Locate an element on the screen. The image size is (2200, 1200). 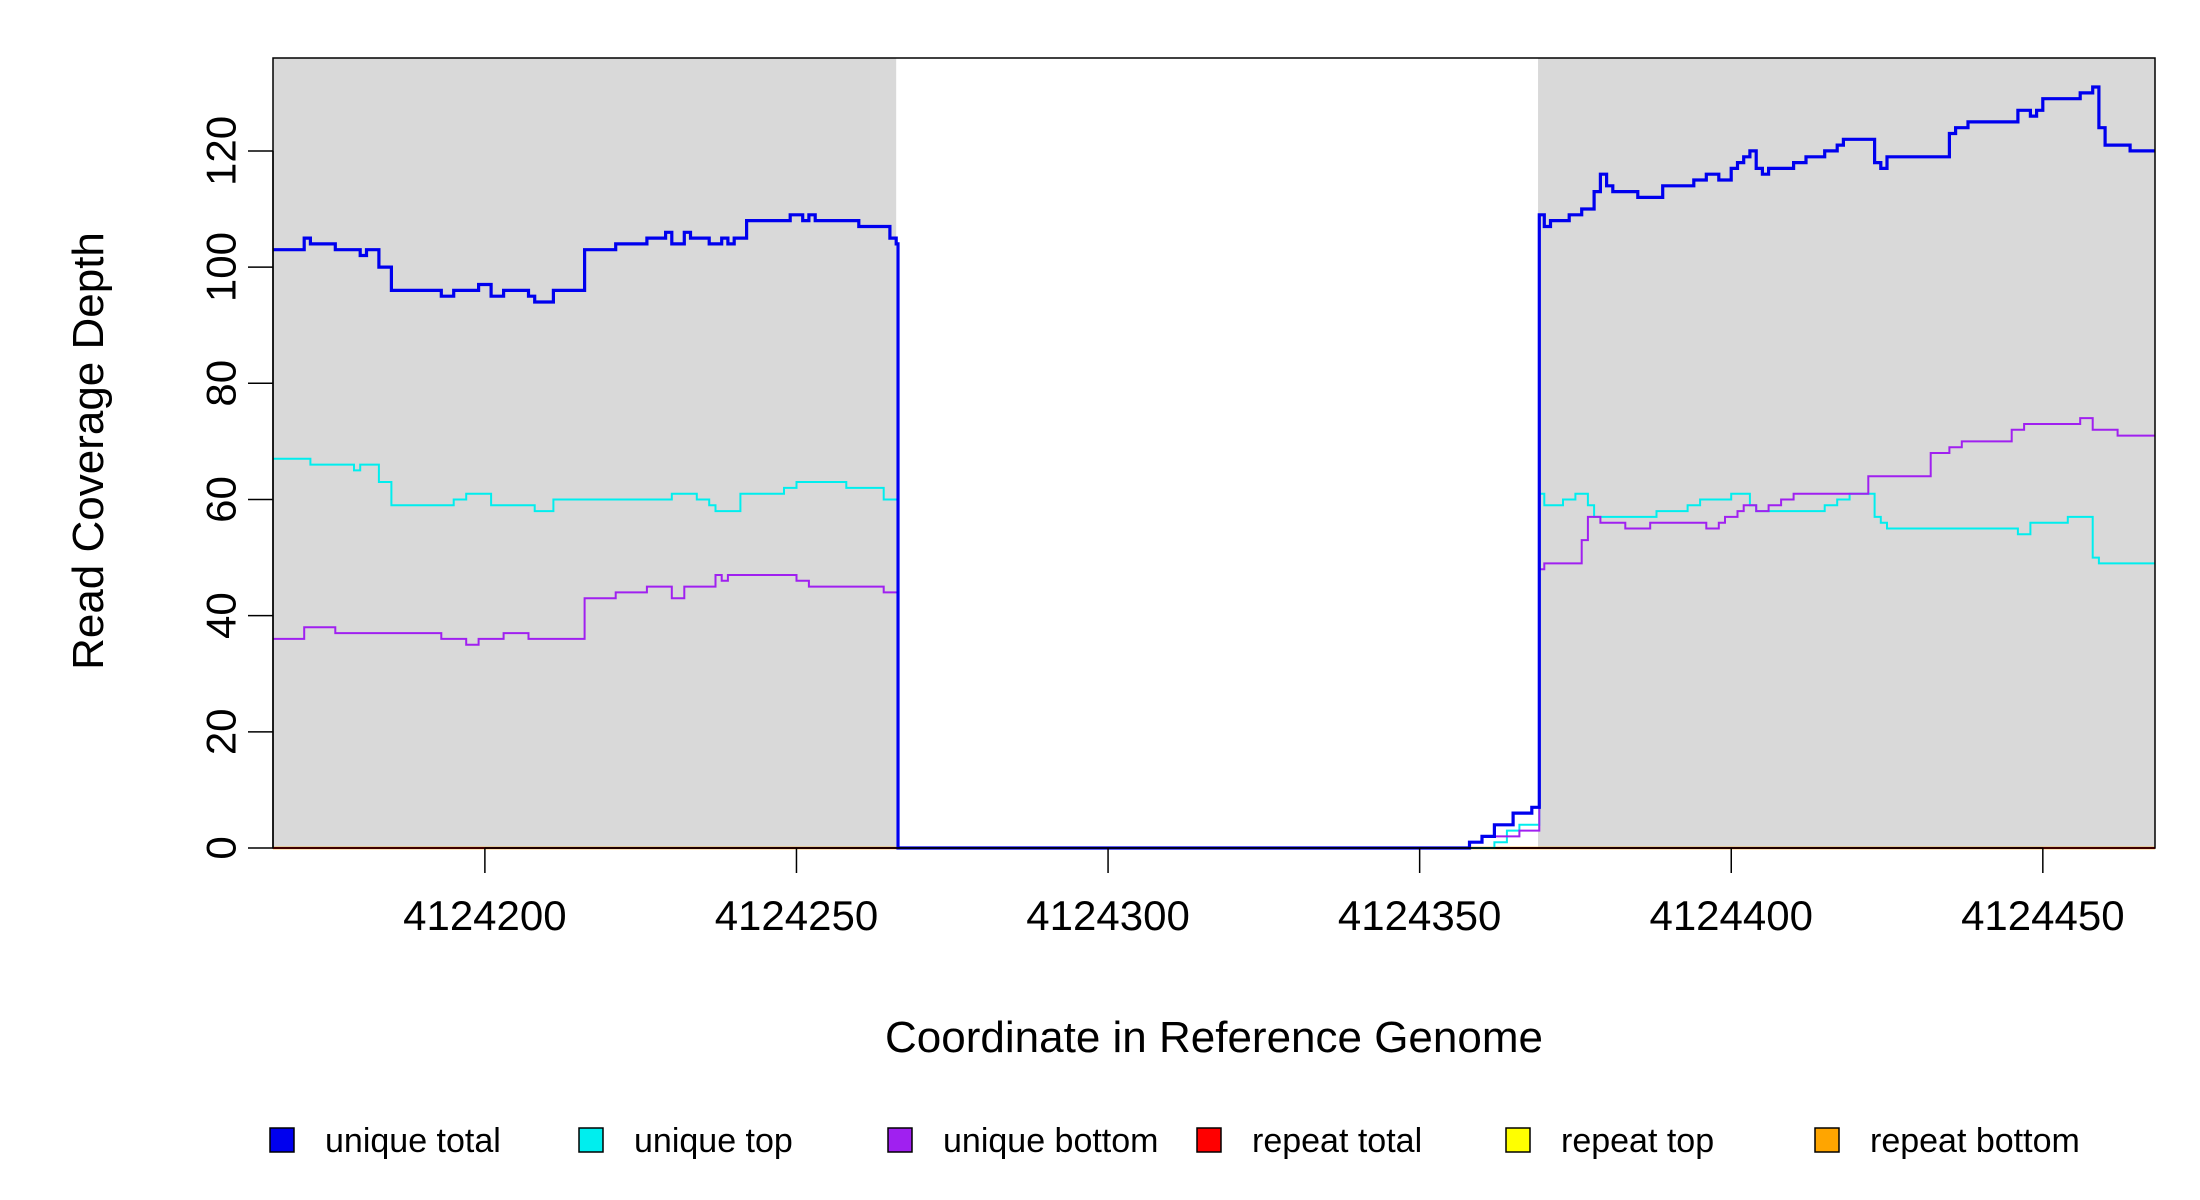
legend-item-repeat-bottom: repeat bottom is located at coordinates (1947, 1141).